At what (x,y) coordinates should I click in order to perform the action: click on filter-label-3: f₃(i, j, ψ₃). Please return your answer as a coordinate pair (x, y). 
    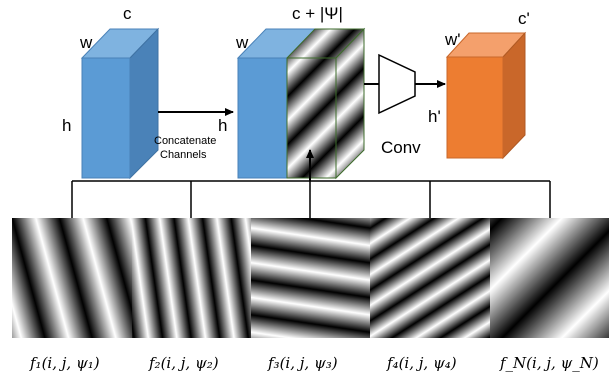
    Looking at the image, I should click on (302, 363).